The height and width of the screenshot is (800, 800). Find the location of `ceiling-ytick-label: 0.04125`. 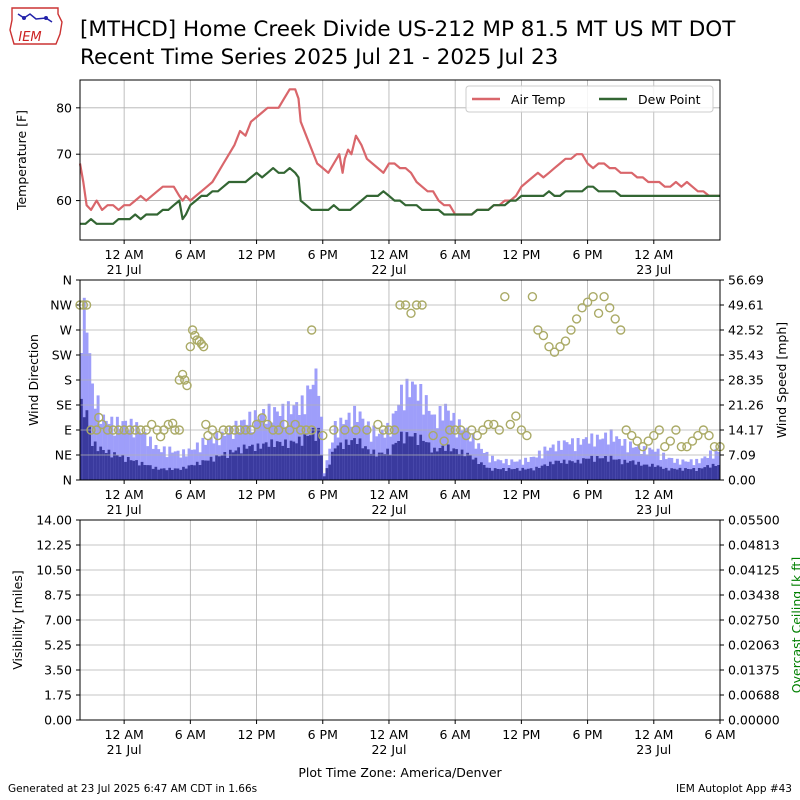

ceiling-ytick-label: 0.04125 is located at coordinates (754, 570).